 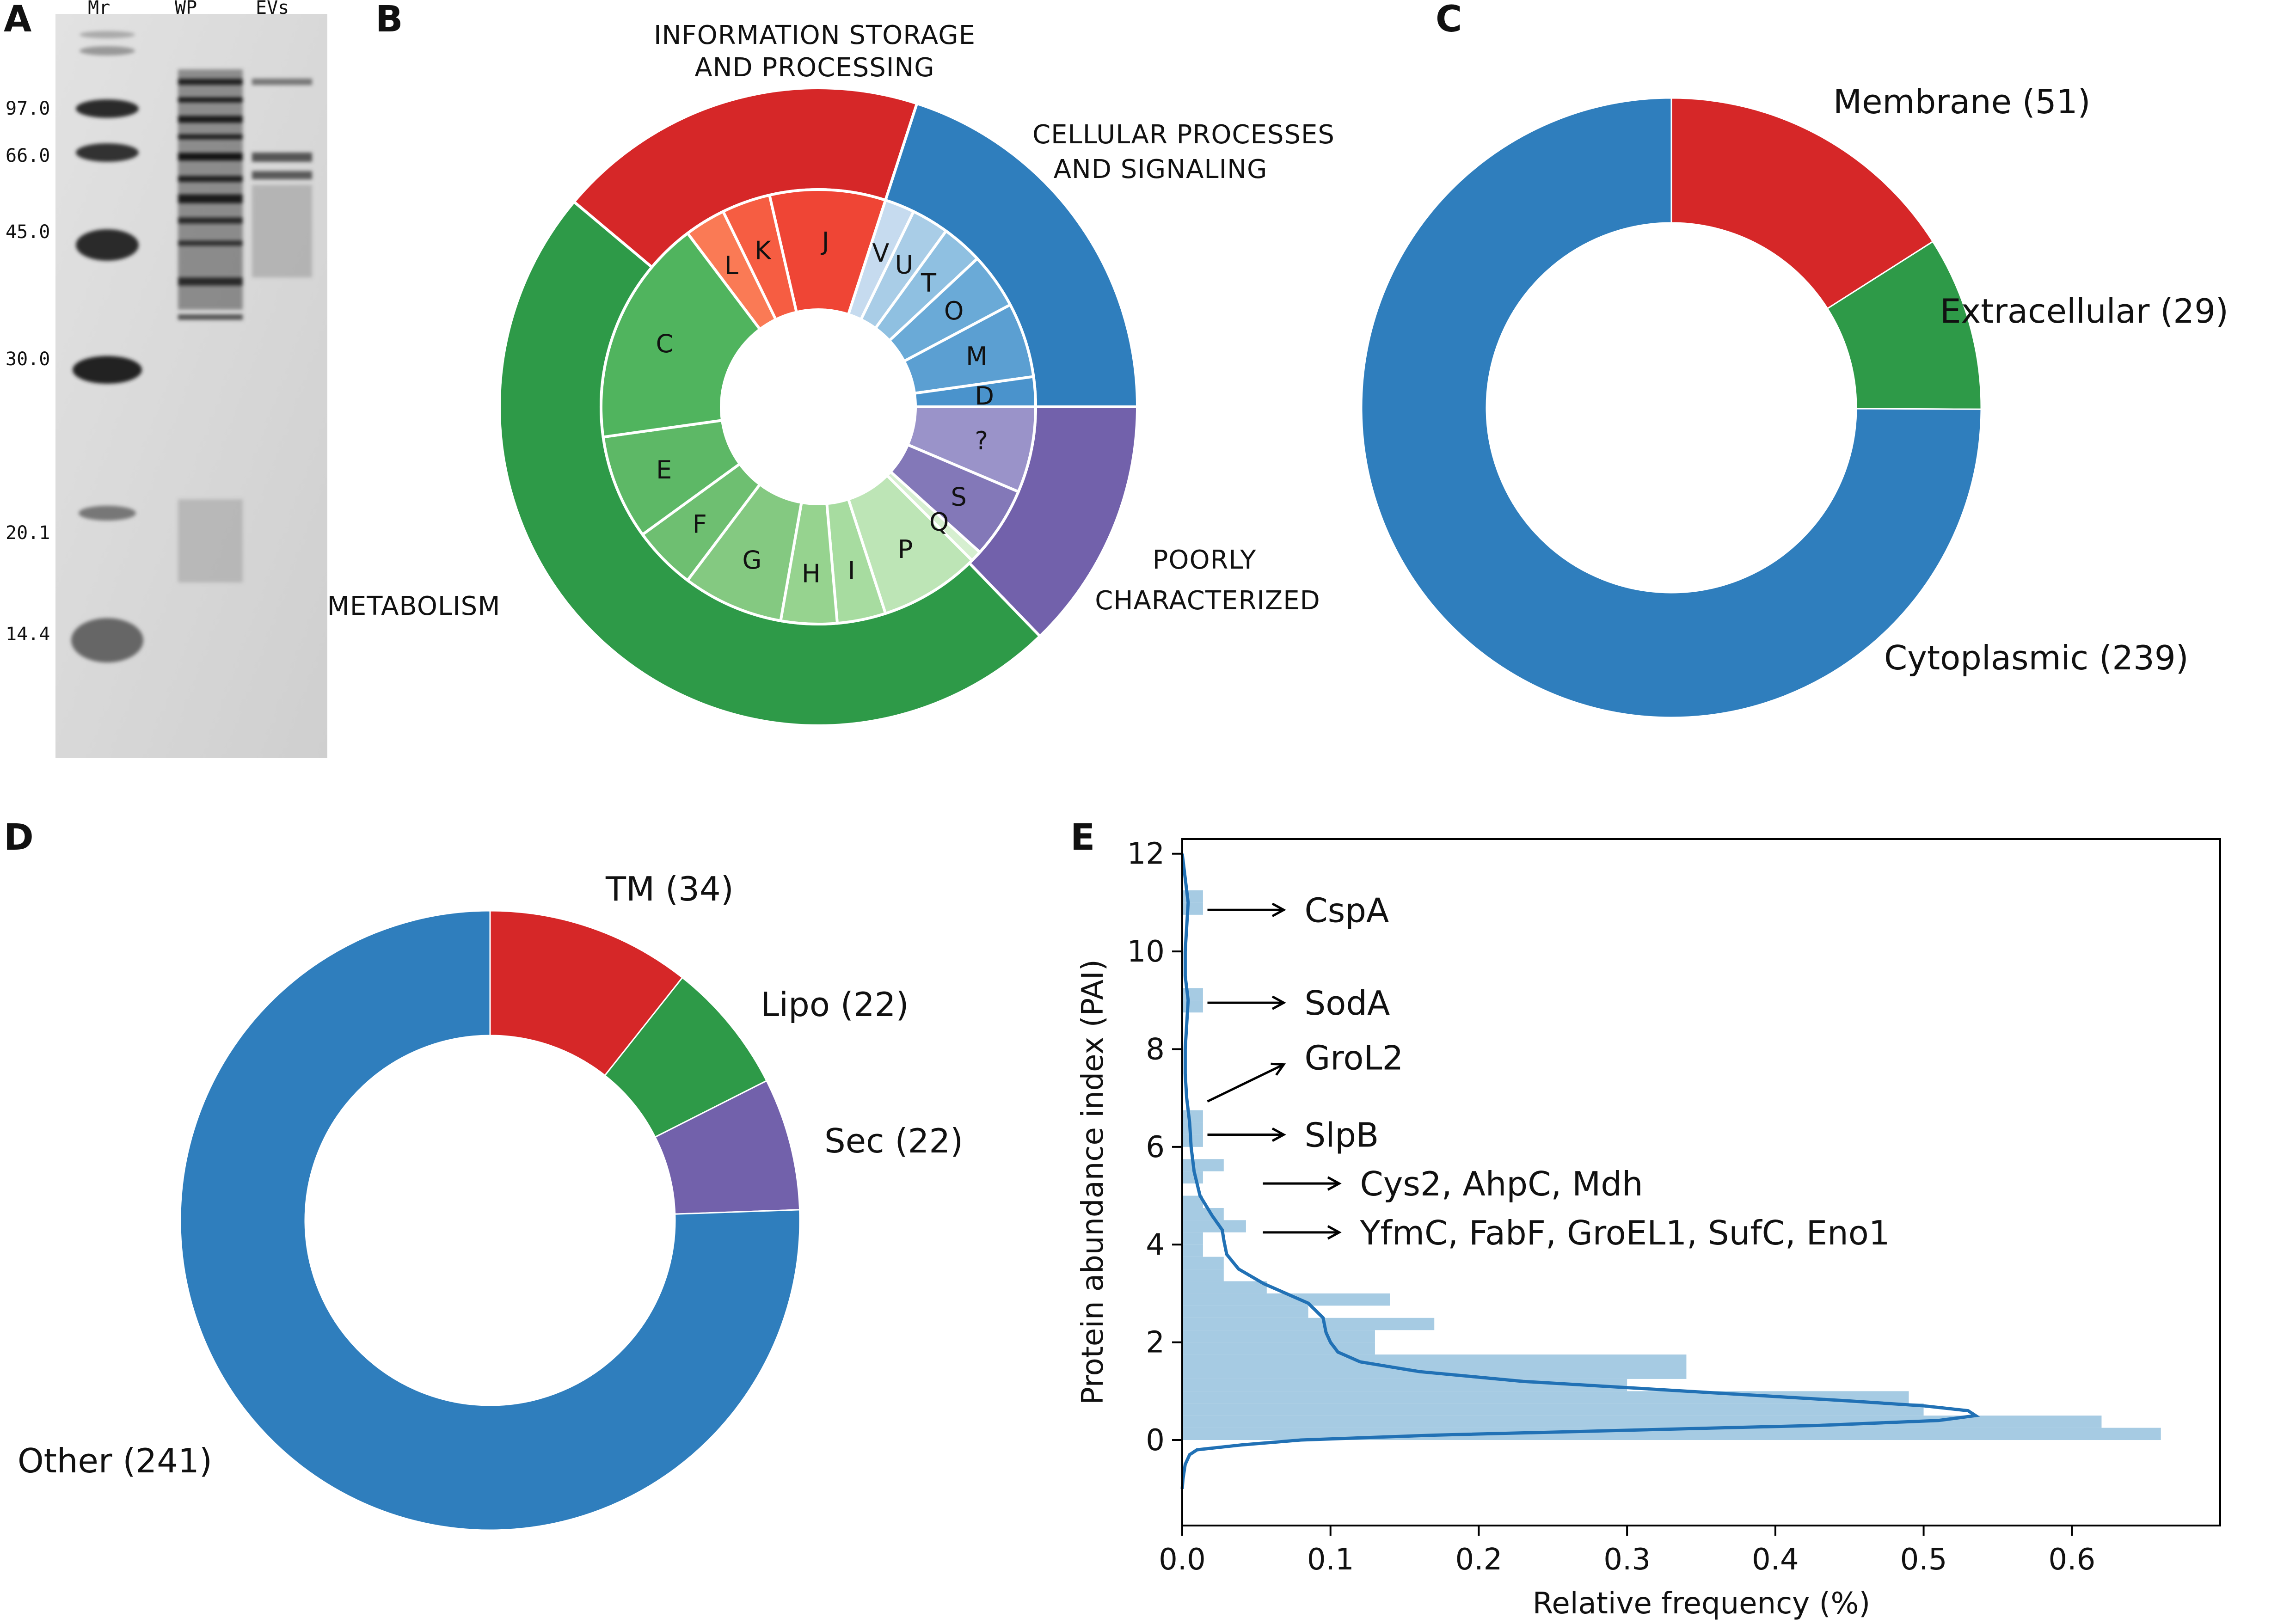 I want to click on y-tick-label: 12, so click(x=1146, y=854).